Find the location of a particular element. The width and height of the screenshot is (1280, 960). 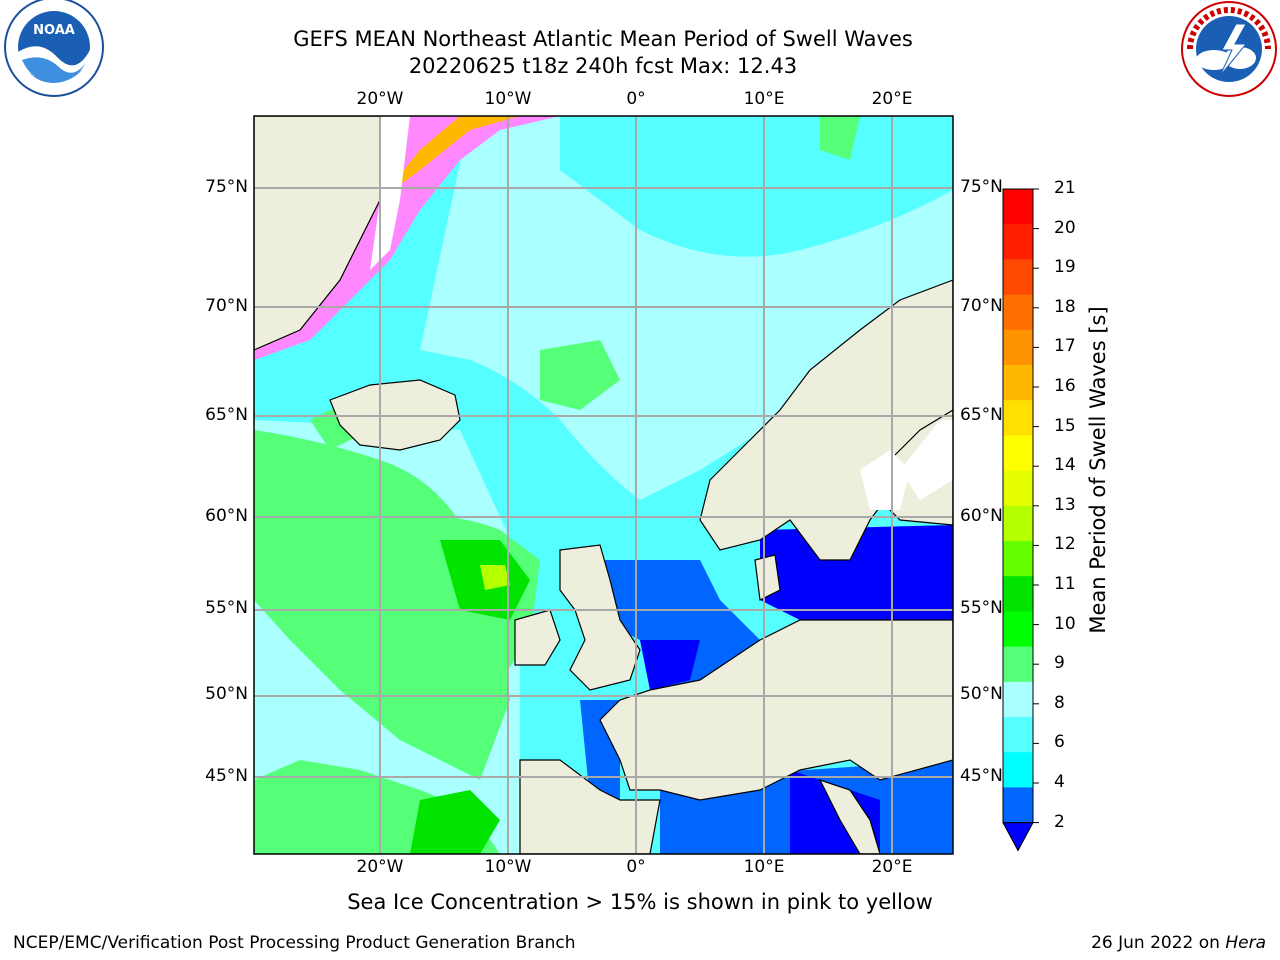

colorbar-tick-label: 19 is located at coordinates (1065, 267).